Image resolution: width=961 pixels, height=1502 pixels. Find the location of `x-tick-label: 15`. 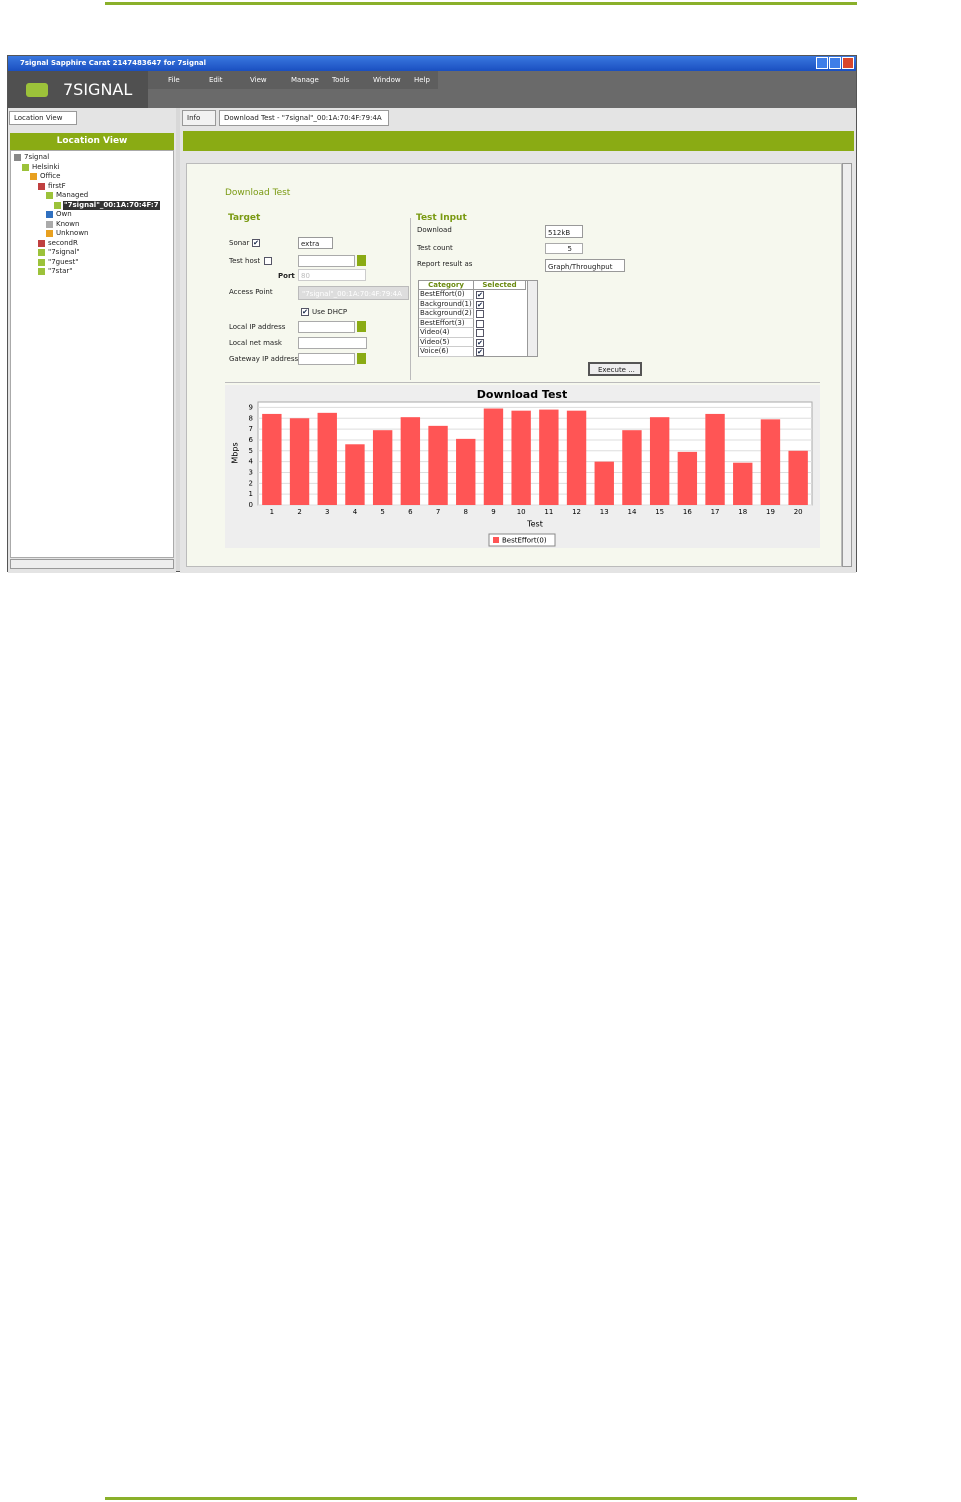

x-tick-label: 15 is located at coordinates (659, 512).